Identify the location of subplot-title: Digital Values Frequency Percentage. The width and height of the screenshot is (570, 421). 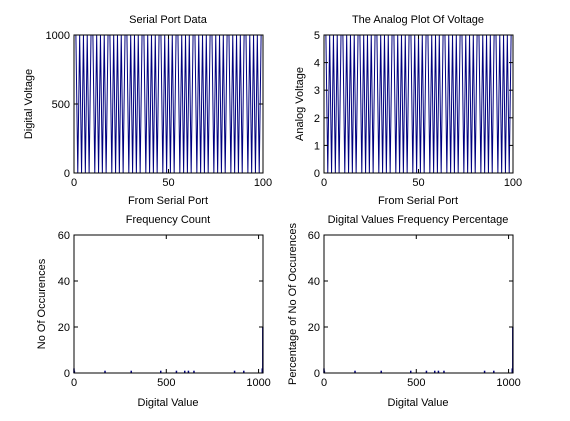
(418, 220).